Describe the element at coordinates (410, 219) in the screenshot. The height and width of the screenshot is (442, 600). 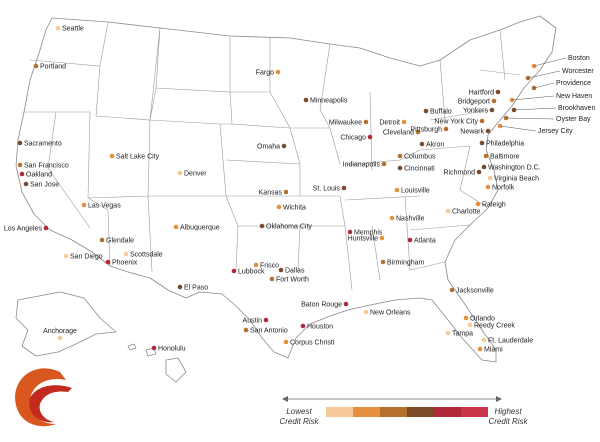
I see `city-label-nashville: Nashville` at that location.